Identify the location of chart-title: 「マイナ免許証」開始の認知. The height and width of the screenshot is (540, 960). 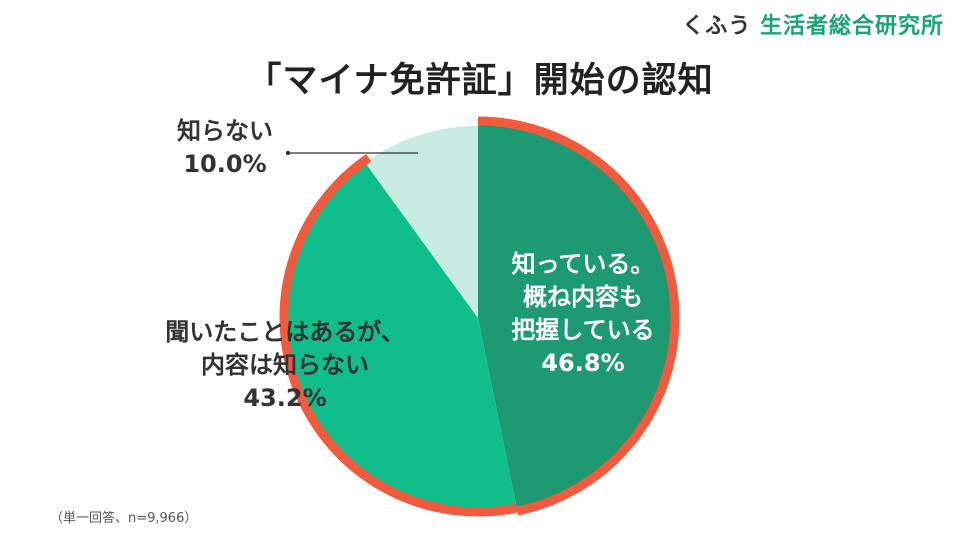
(480, 81).